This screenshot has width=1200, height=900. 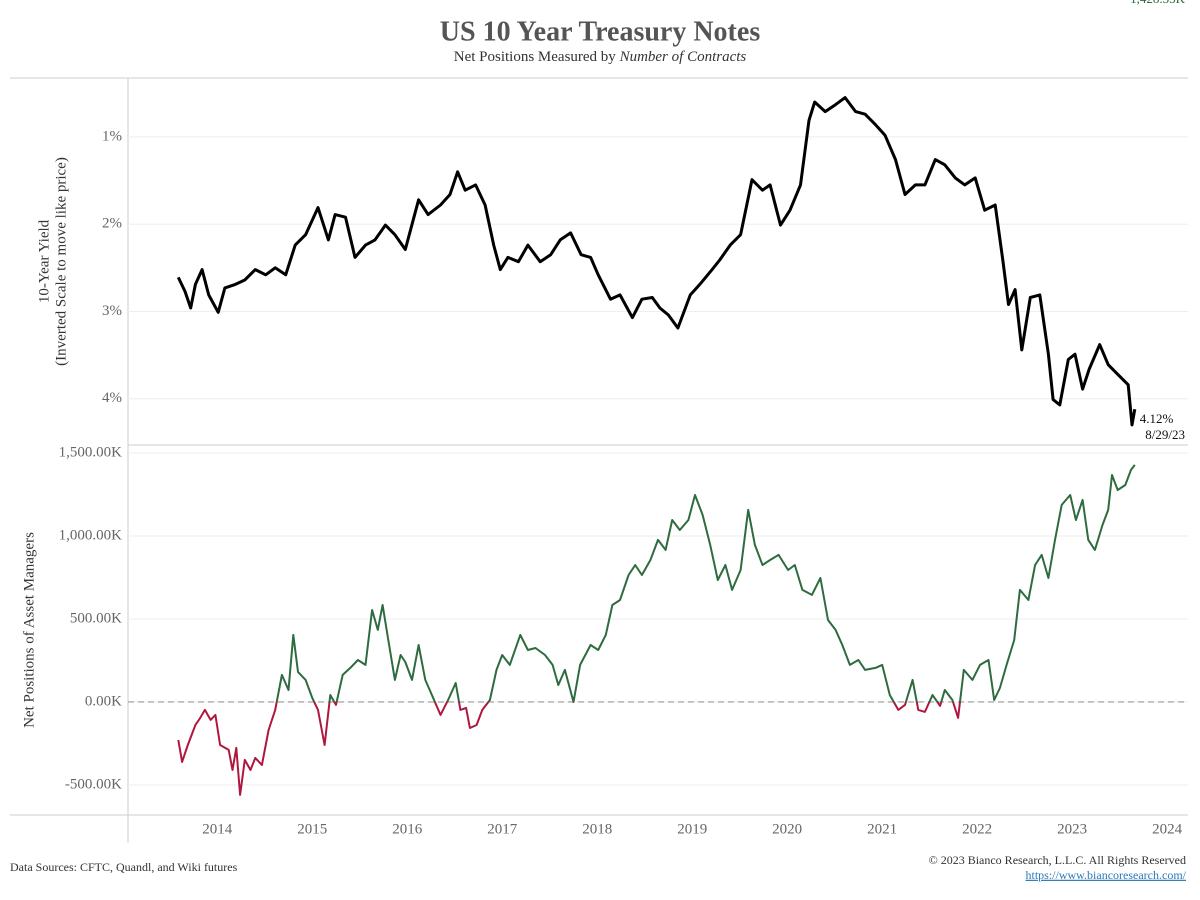 What do you see at coordinates (112, 224) in the screenshot?
I see `y-tick-label: 2%` at bounding box center [112, 224].